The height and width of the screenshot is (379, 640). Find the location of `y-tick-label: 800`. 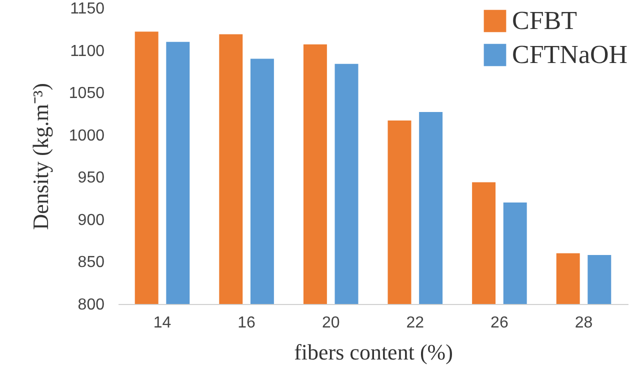

y-tick-label: 800 is located at coordinates (91, 305).